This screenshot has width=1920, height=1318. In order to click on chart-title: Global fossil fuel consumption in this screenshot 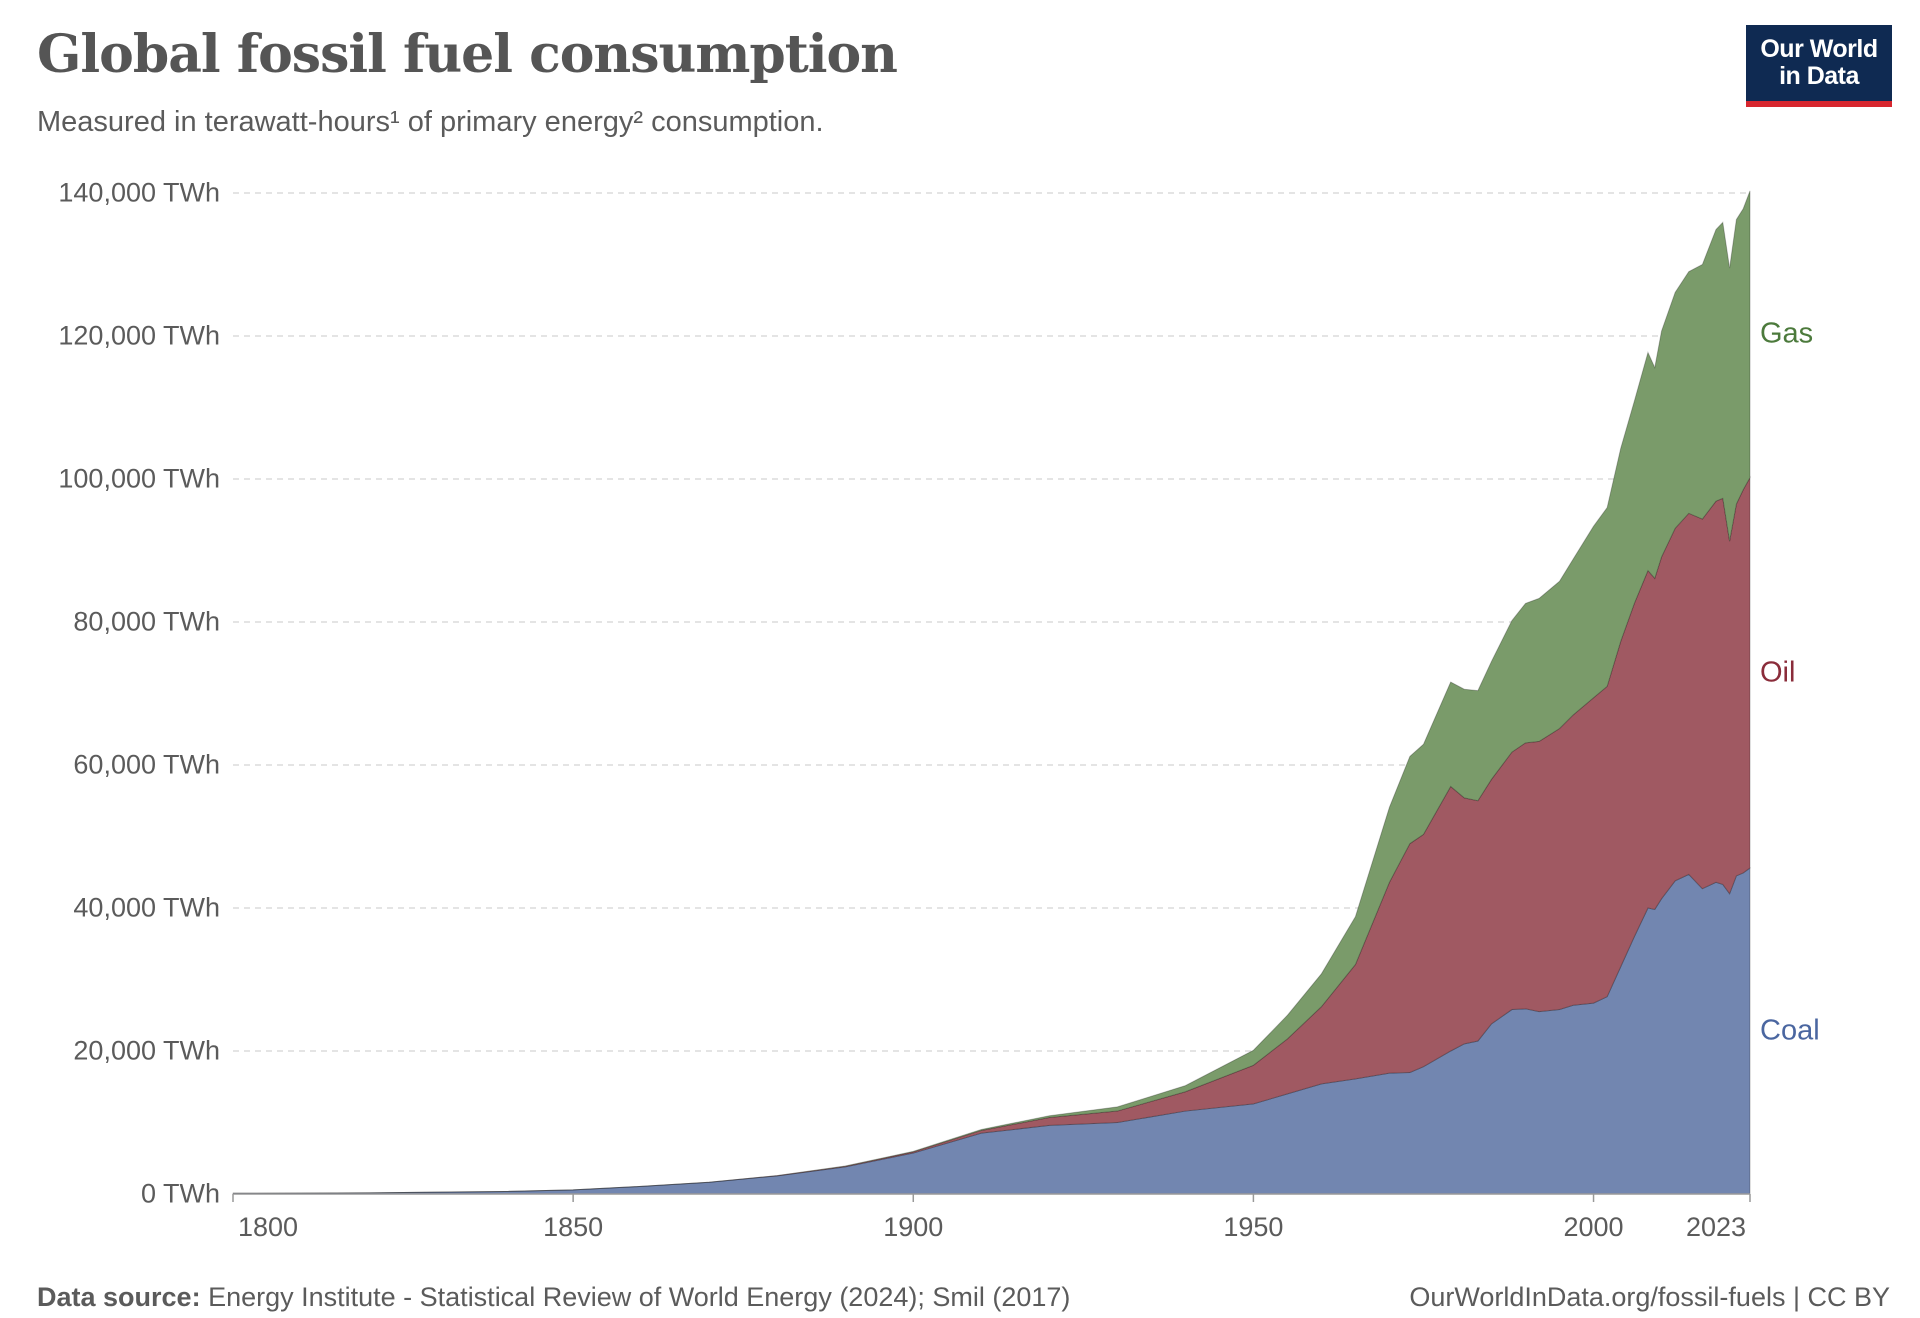, I will do `click(467, 54)`.